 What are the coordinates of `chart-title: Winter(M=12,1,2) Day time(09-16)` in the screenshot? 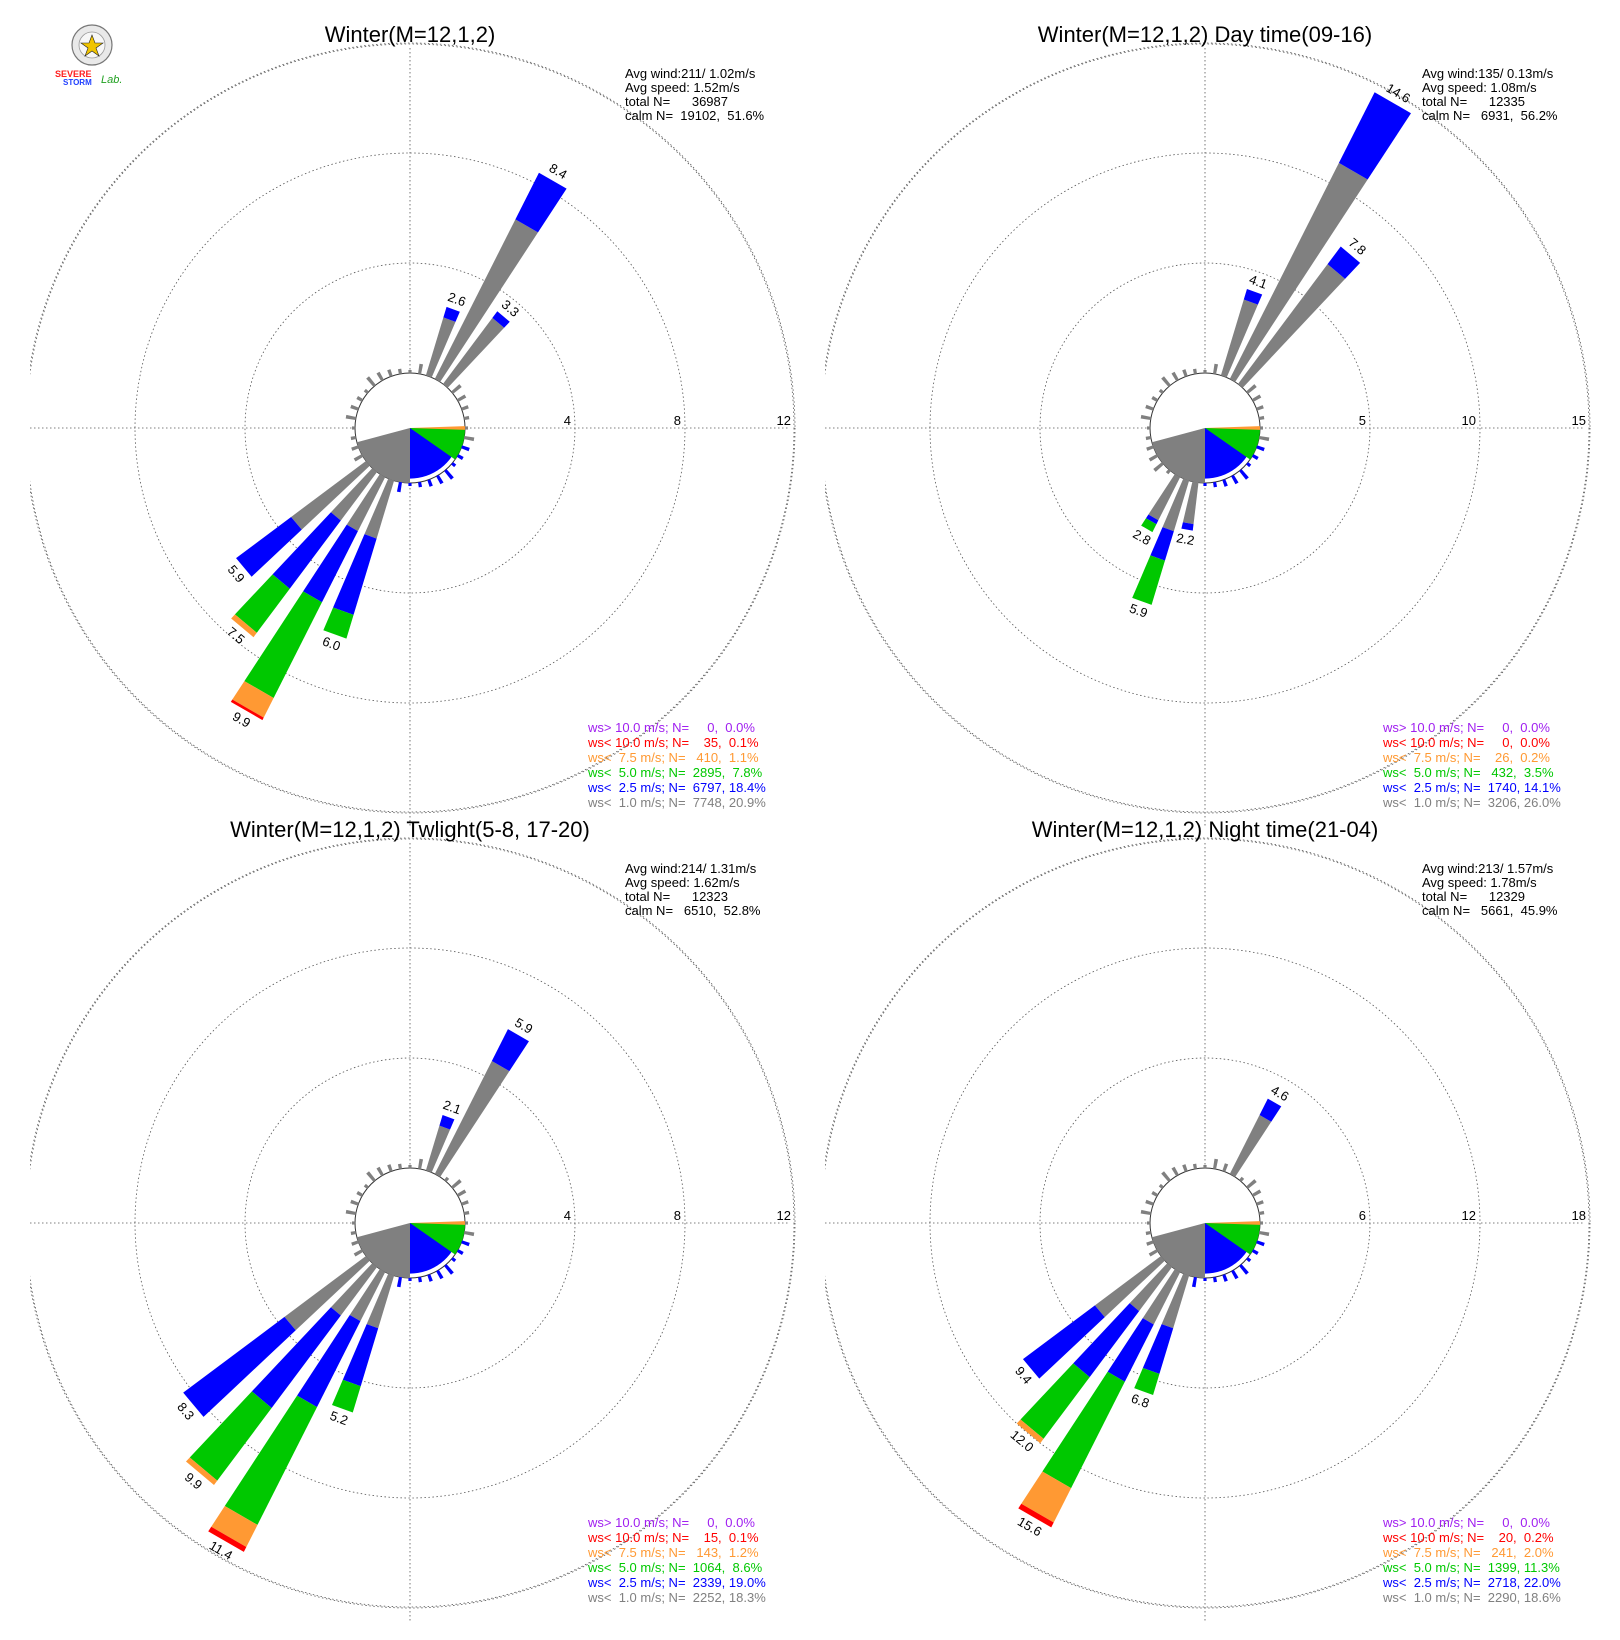 It's located at (1205, 34).